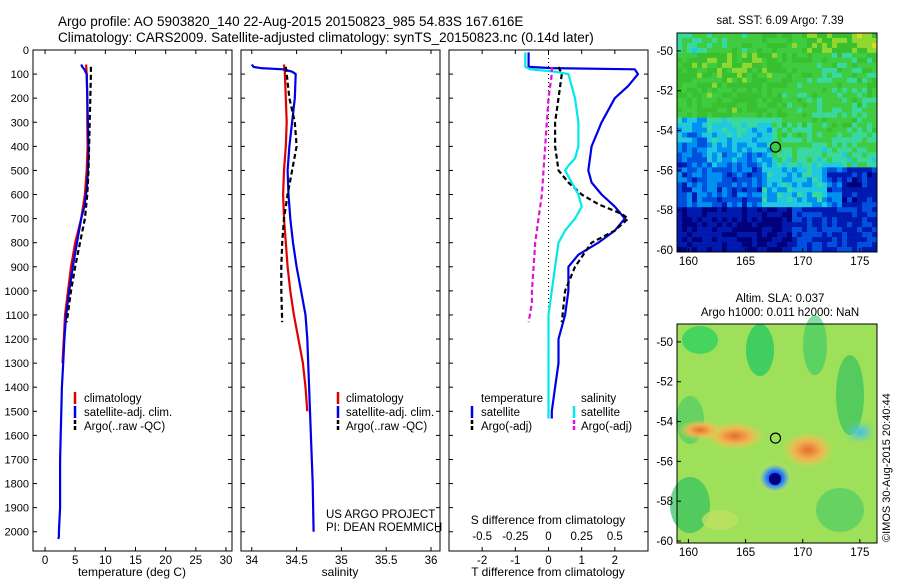 Image resolution: width=900 pixels, height=580 pixels. I want to click on sla-anomaly-patch, so click(700, 430).